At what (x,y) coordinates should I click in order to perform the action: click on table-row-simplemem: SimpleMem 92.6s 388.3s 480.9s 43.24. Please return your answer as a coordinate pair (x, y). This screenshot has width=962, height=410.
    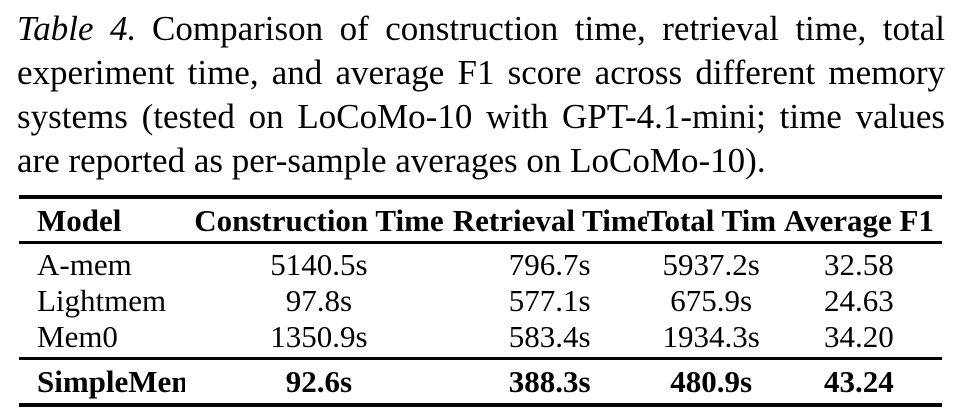
    Looking at the image, I should click on (480, 382).